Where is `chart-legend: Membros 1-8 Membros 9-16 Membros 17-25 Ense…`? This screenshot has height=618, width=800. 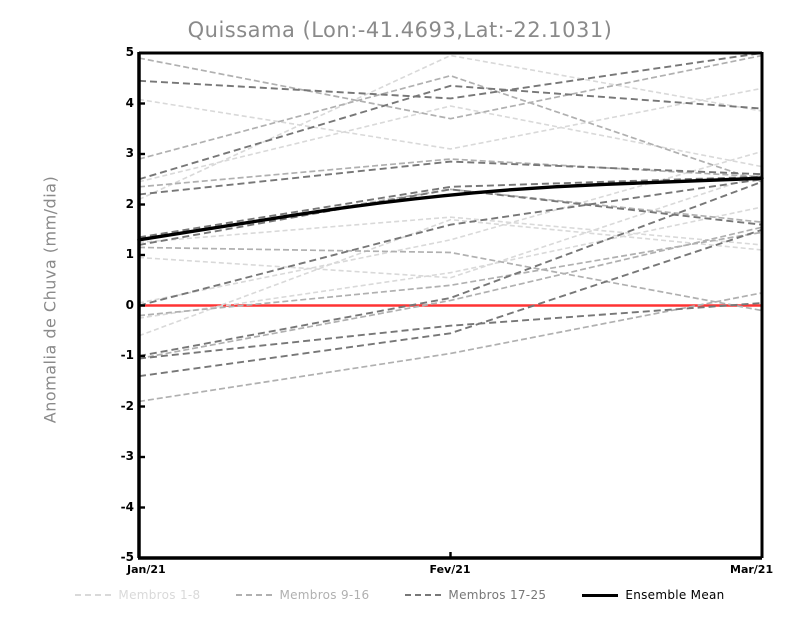
chart-legend: Membros 1-8 Membros 9-16 Membros 17-25 Ense… is located at coordinates (400, 595).